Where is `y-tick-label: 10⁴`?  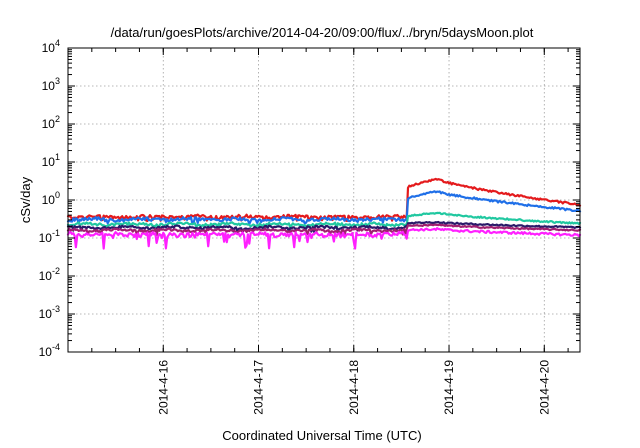 y-tick-label: 10⁴ is located at coordinates (51, 46).